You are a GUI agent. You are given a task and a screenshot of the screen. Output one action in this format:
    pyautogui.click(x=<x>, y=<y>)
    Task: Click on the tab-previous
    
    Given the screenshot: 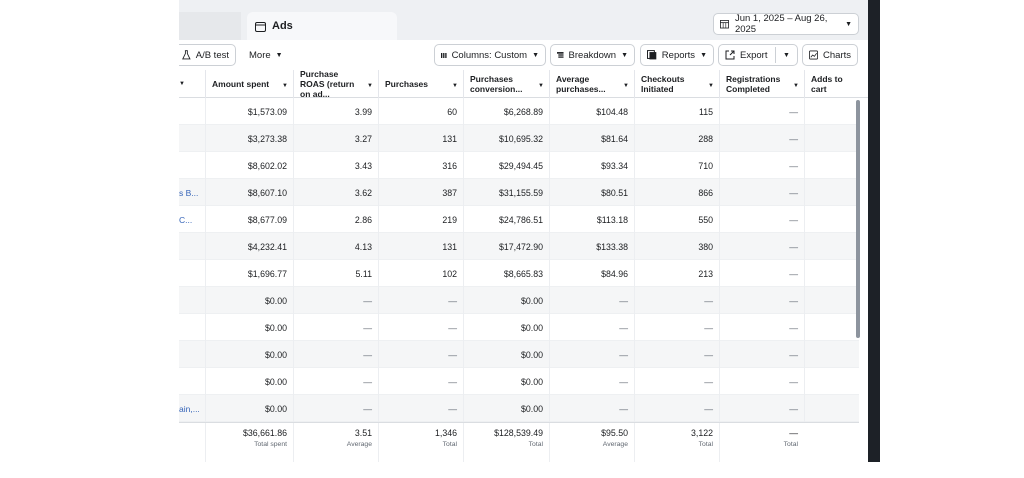 What is the action you would take?
    pyautogui.click(x=210, y=26)
    